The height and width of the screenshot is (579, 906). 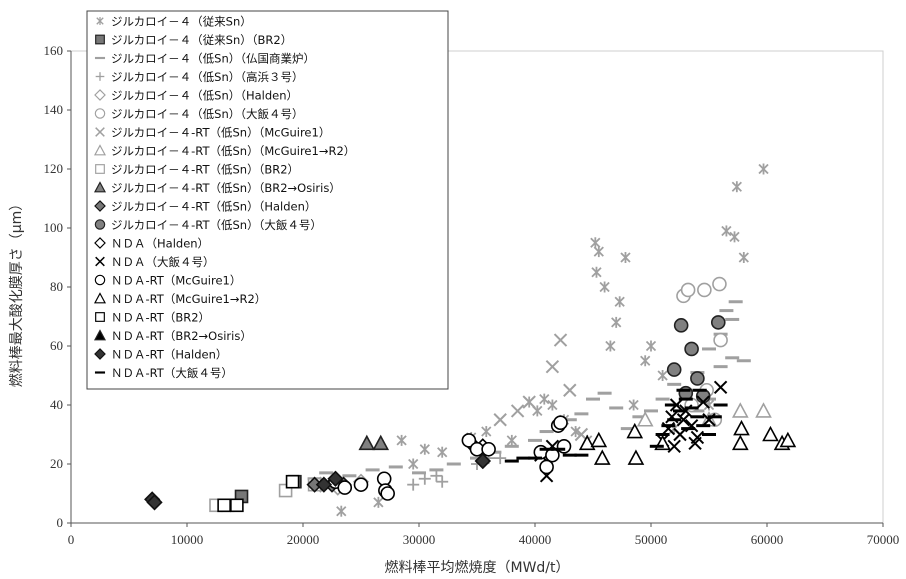 What do you see at coordinates (207, 77) in the screenshot?
I see `legend-label: ジルカロイ－４（低Sn）（高浜３号）` at bounding box center [207, 77].